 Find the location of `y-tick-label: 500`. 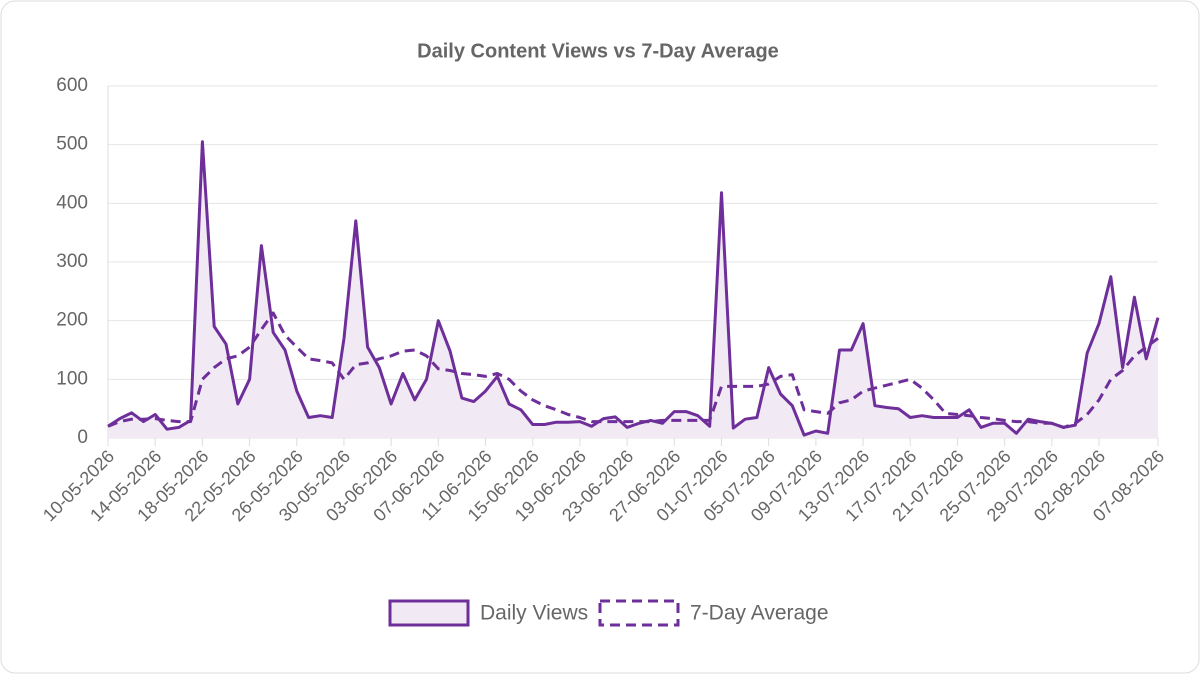

y-tick-label: 500 is located at coordinates (72, 144).